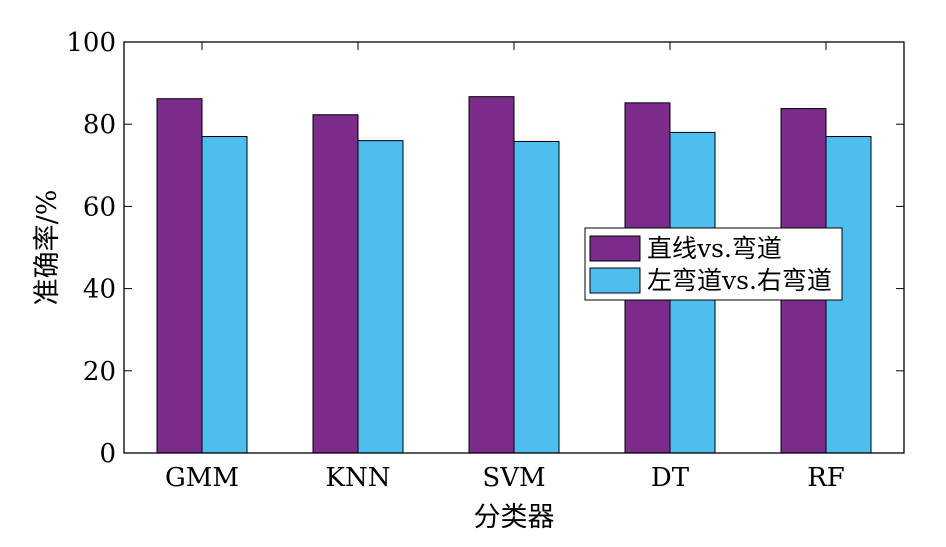 The width and height of the screenshot is (946, 547). Describe the element at coordinates (99, 290) in the screenshot. I see `y-tick-label: 40` at that location.